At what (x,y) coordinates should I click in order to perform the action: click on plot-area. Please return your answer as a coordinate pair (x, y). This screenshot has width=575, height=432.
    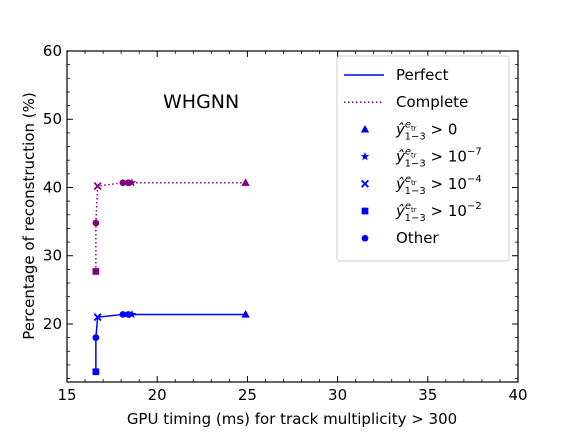
    Looking at the image, I should click on (171, 277).